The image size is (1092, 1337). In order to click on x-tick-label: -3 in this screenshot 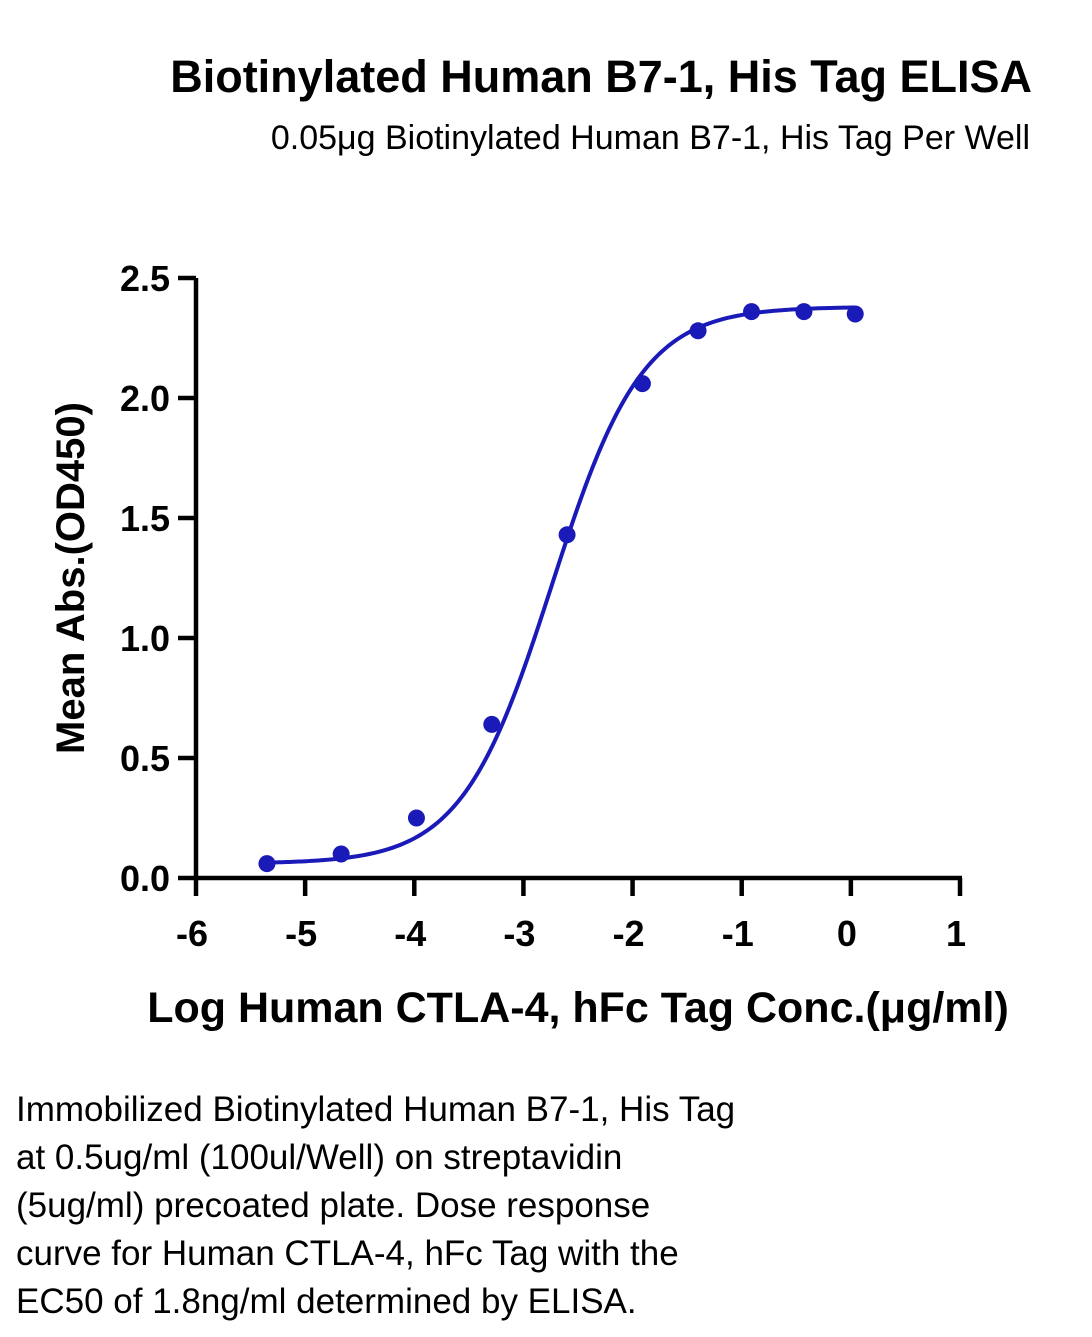, I will do `click(519, 933)`.